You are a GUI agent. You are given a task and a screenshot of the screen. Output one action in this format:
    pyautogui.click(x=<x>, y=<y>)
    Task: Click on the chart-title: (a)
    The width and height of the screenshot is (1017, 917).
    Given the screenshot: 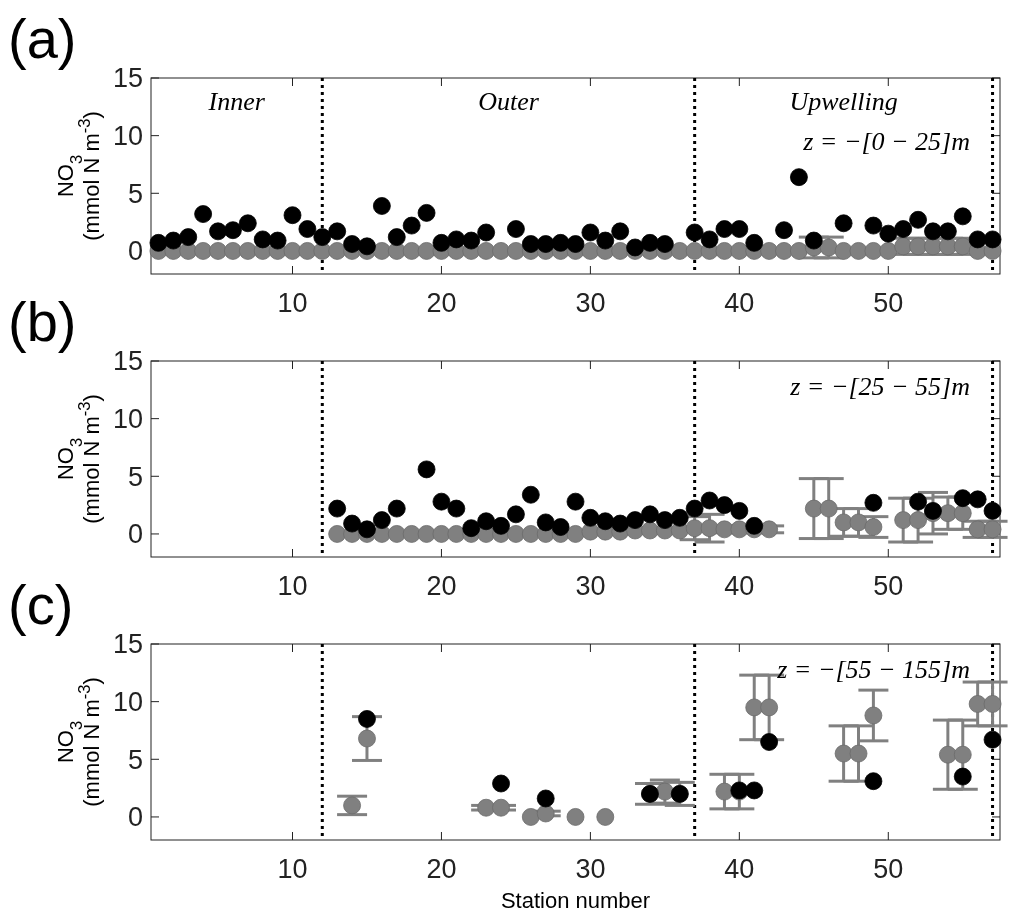 What is the action you would take?
    pyautogui.click(x=42, y=38)
    